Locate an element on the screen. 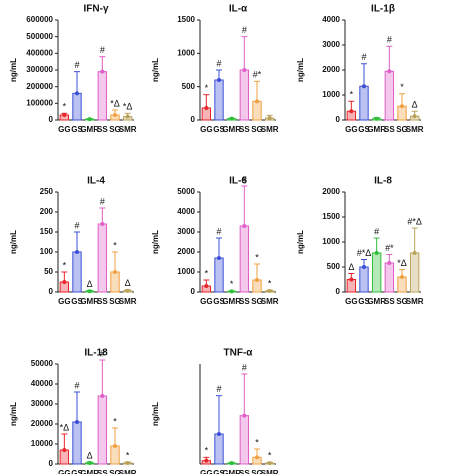 This screenshot has height=474, width=474. panel-title: IL-α is located at coordinates (238, 9).